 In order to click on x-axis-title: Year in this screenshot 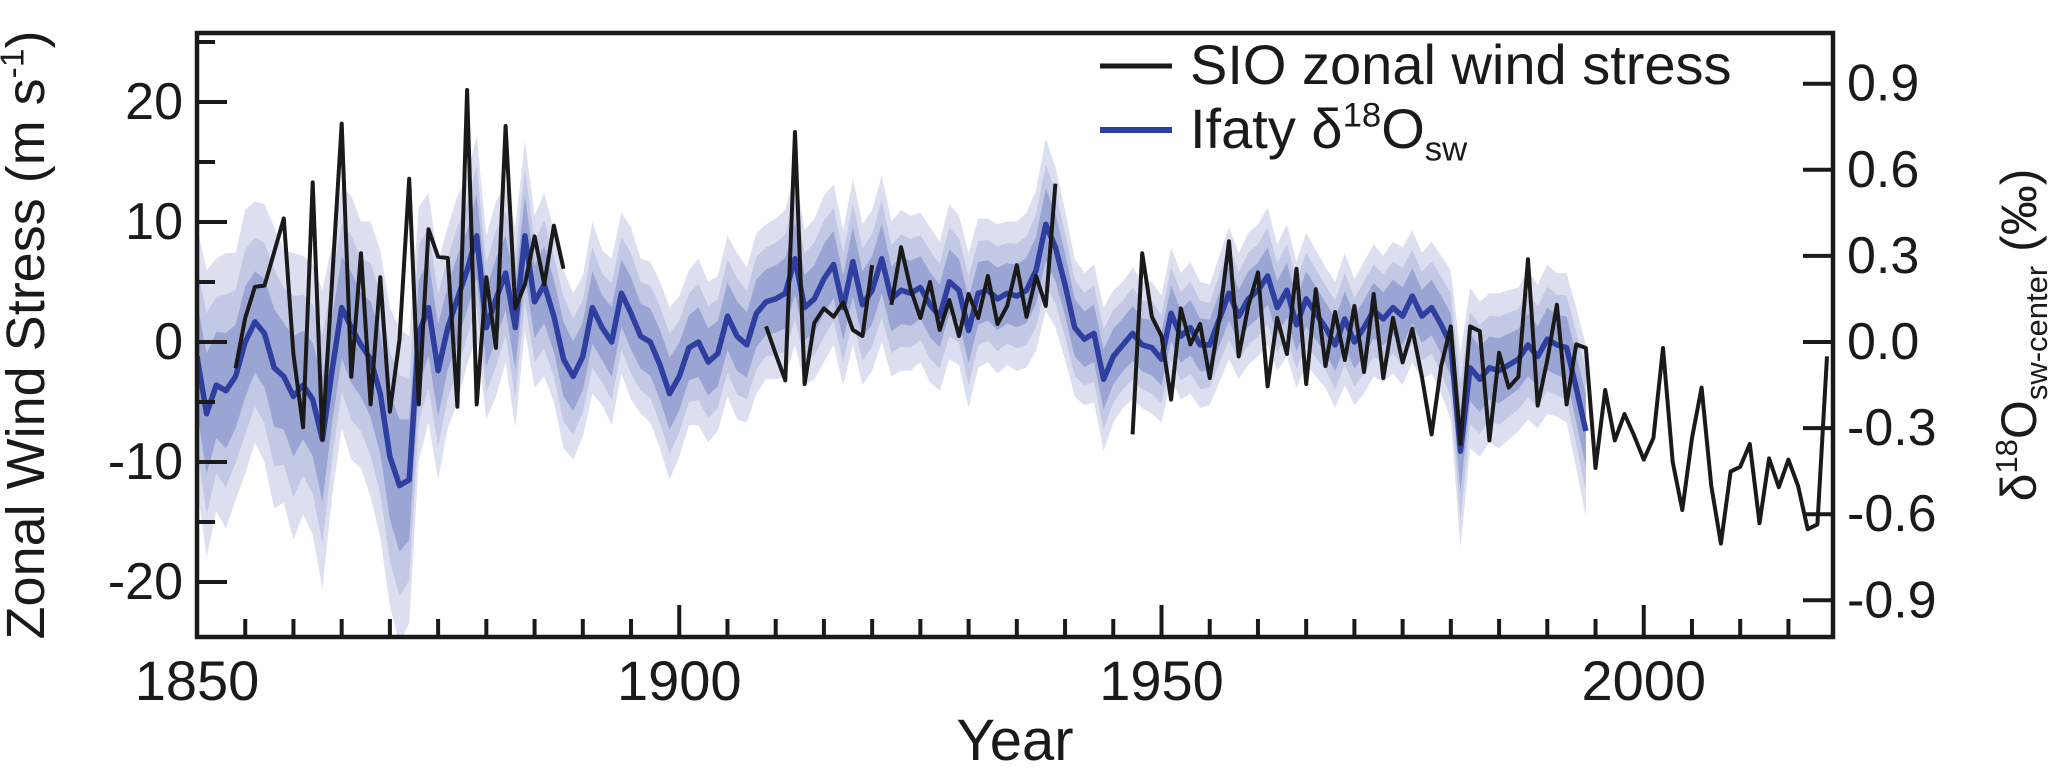, I will do `click(1014, 738)`.